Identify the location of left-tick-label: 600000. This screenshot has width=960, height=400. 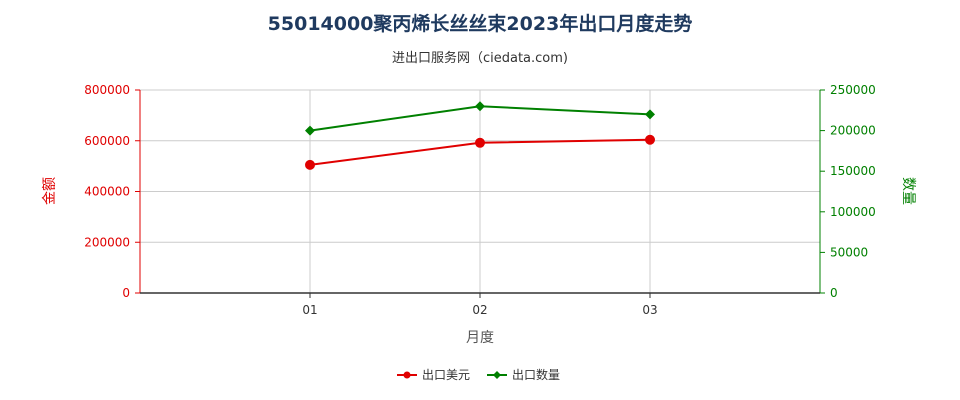
(107, 141).